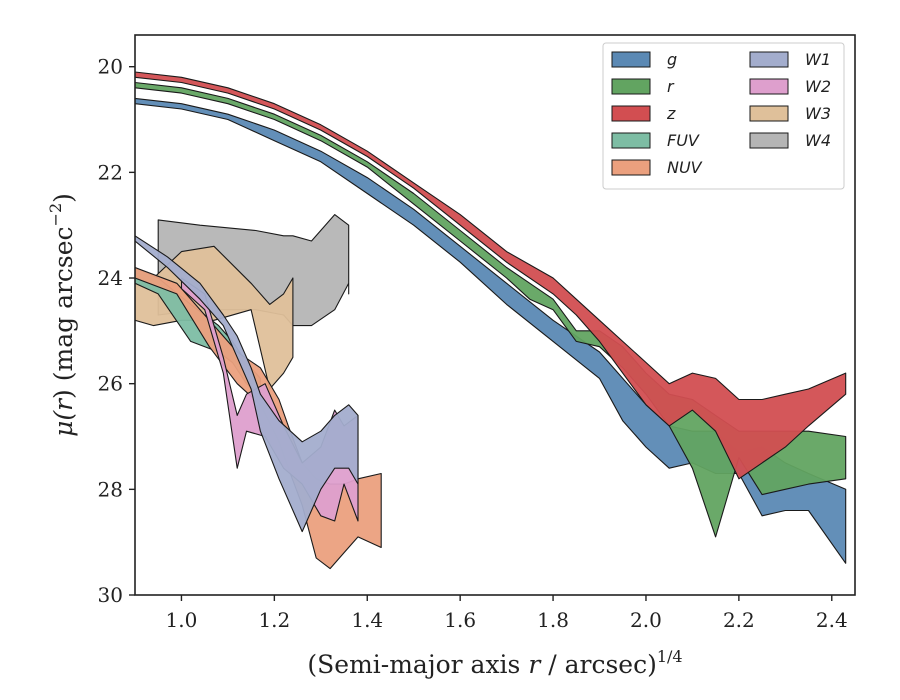  What do you see at coordinates (116, 331) in the screenshot?
I see `y-axis-ticks: 20 22 24 26 28 30` at bounding box center [116, 331].